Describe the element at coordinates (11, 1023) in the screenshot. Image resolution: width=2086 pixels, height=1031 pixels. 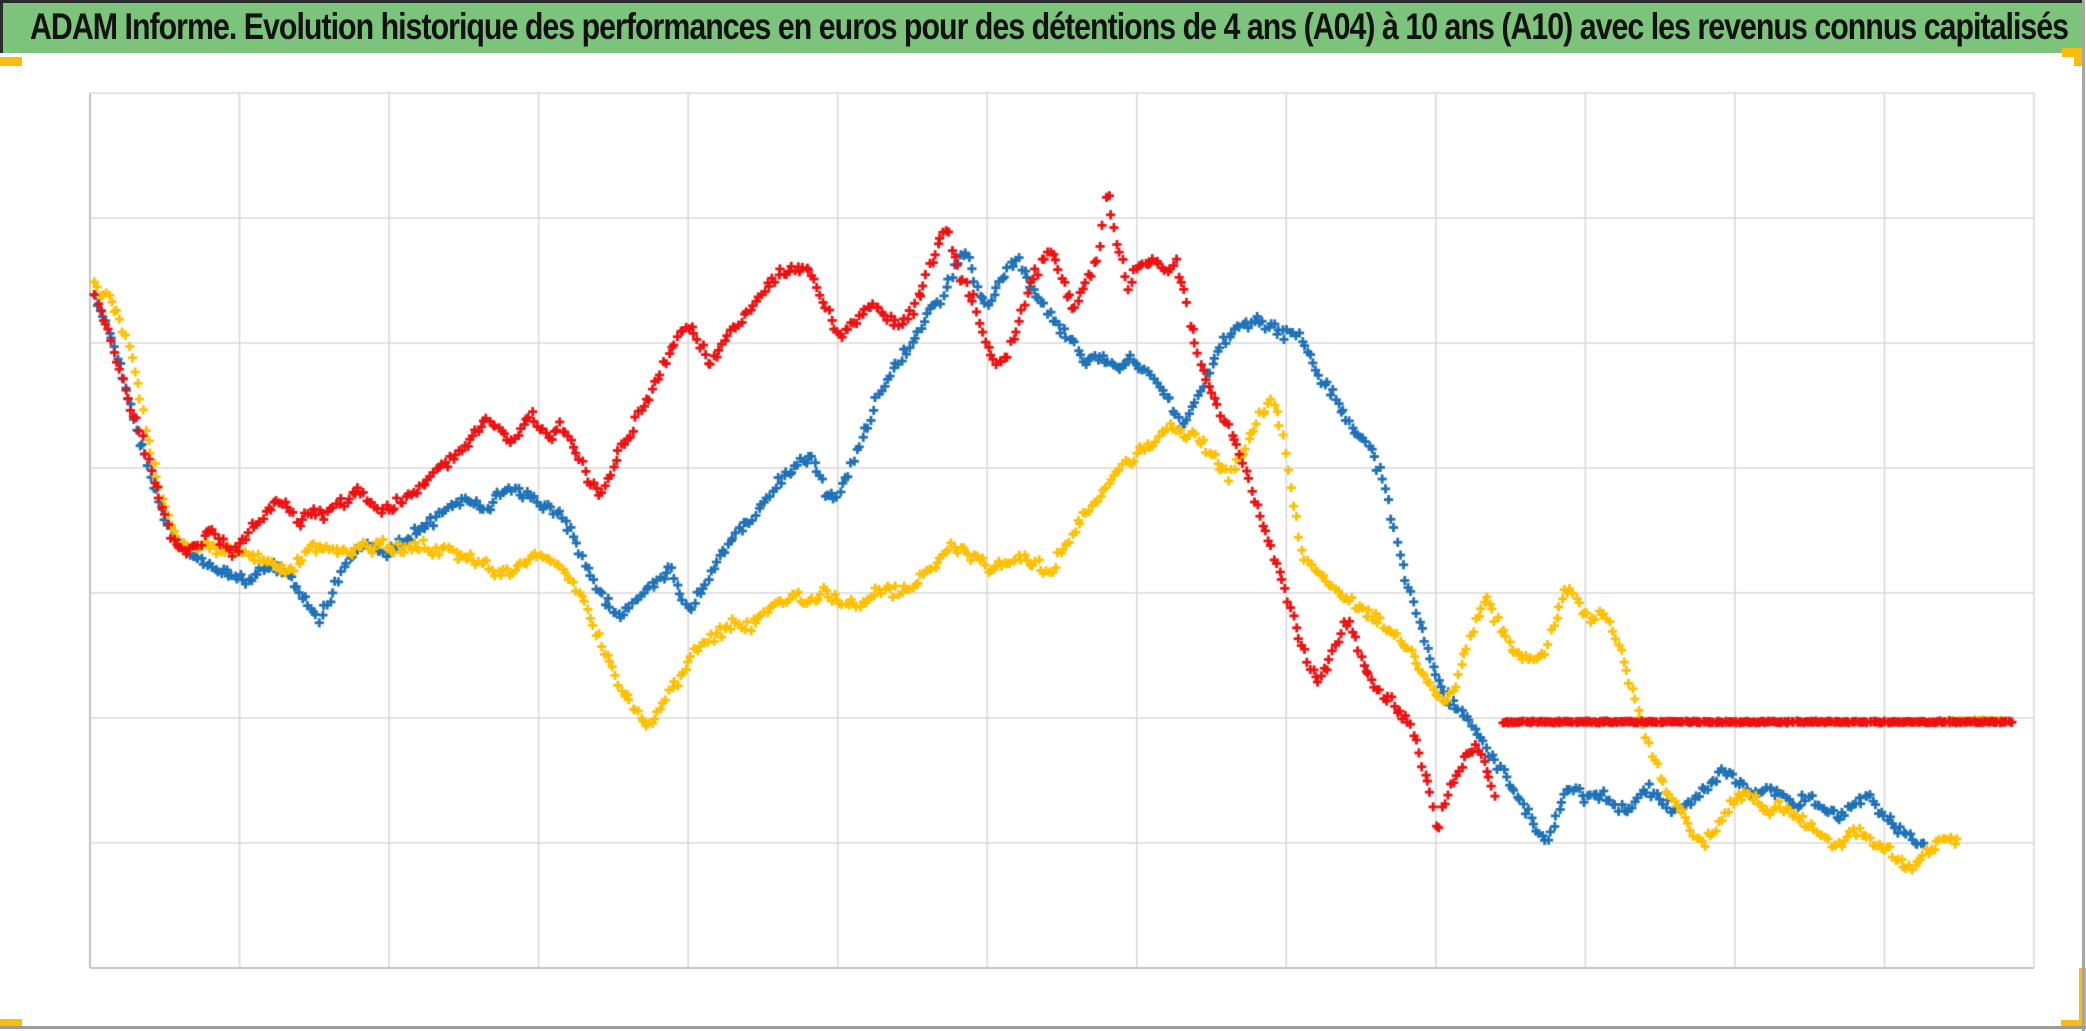
I see `selection-corner-bottom-left` at that location.